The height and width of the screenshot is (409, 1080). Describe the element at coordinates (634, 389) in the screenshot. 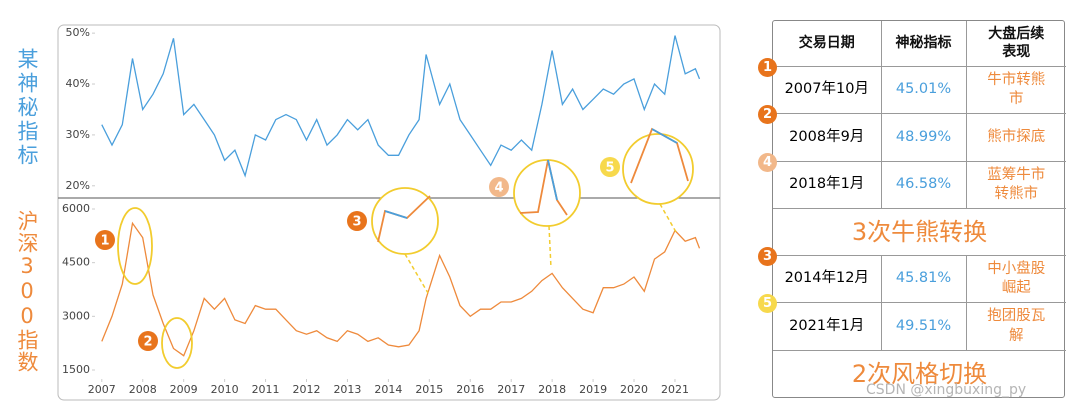

I see `x-tick-label: 2020` at that location.